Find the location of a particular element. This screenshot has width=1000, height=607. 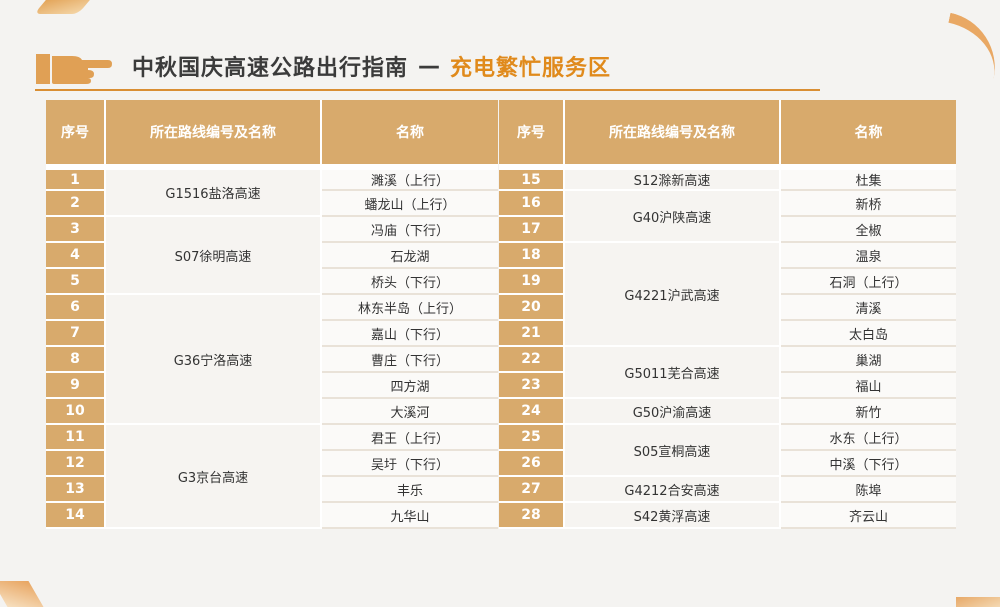

route-cell: G3京台高速 is located at coordinates (214, 477).